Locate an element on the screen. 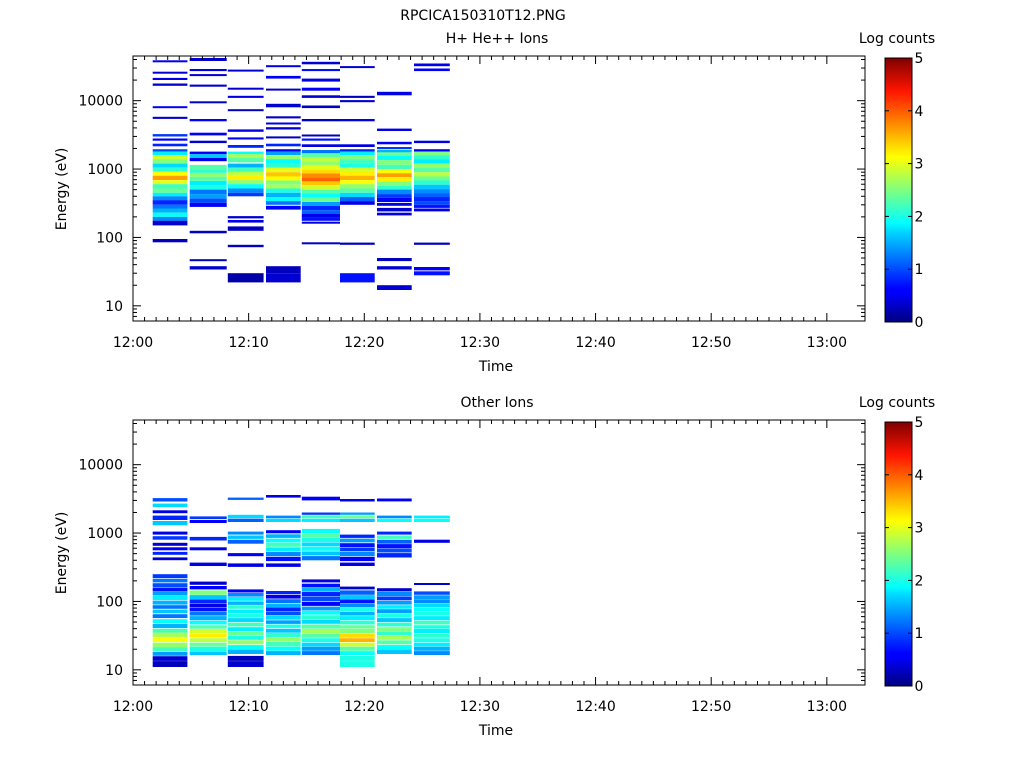 The image size is (1024, 772). colorbar-tick-label: 3 is located at coordinates (919, 529).